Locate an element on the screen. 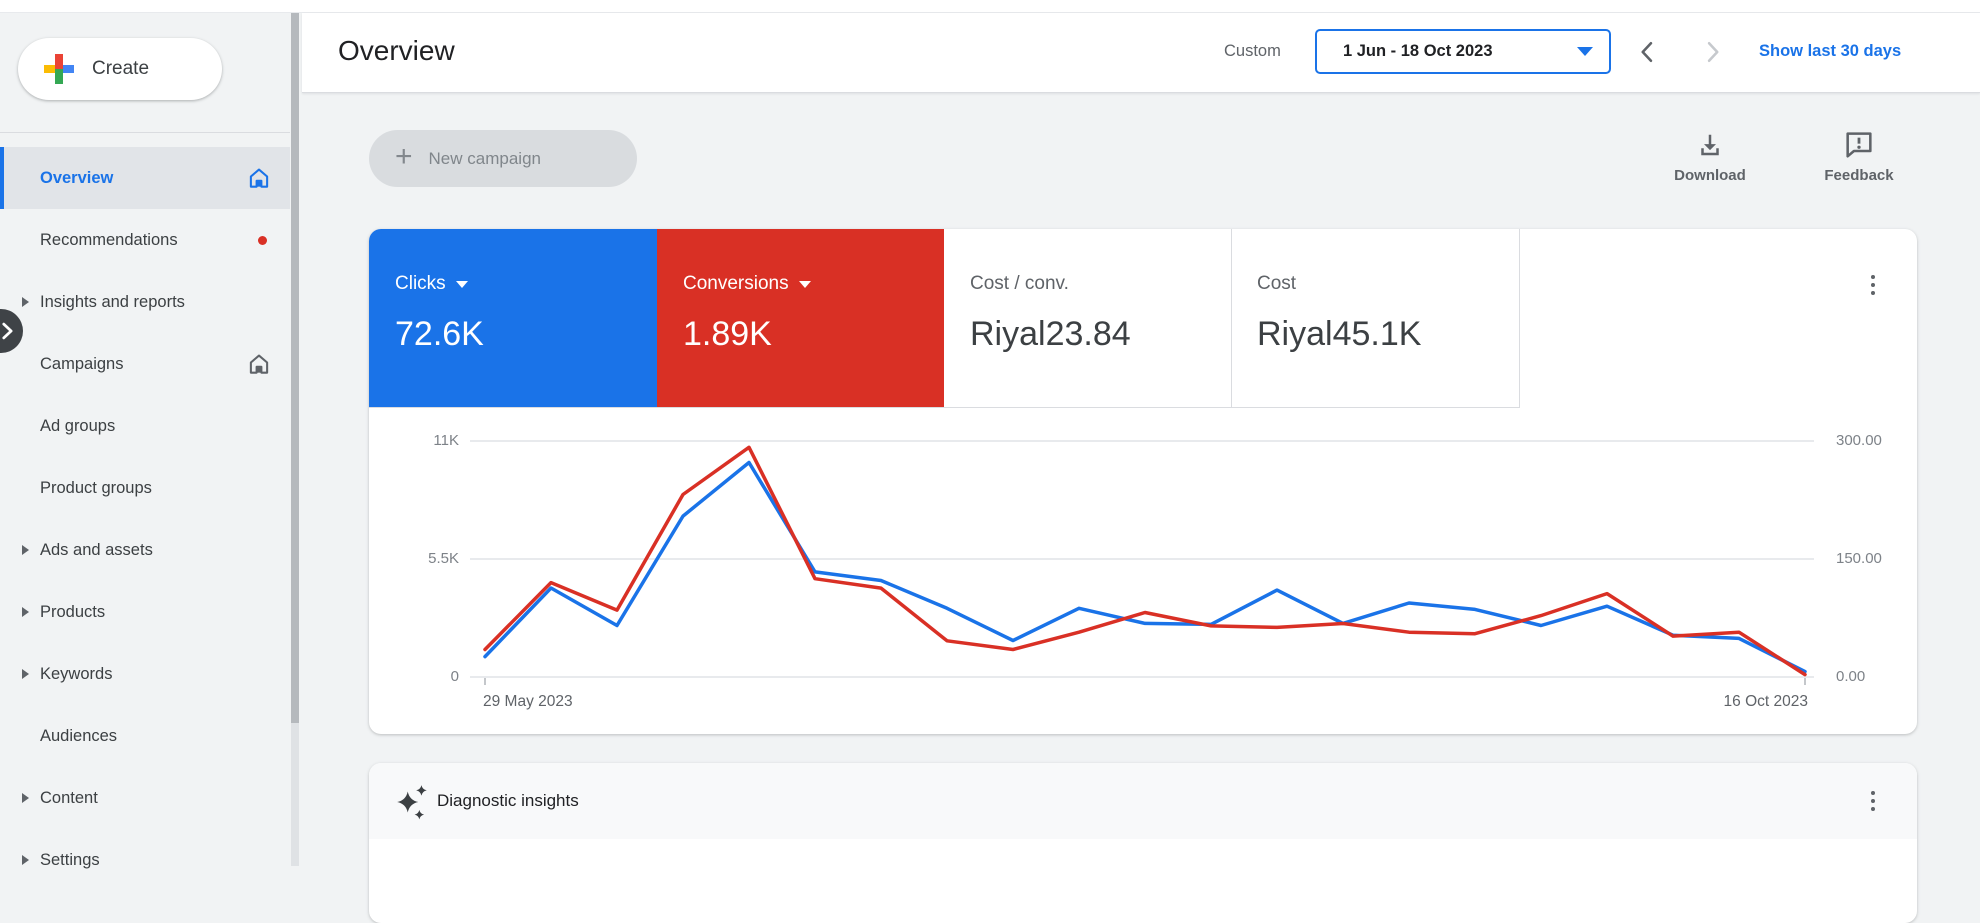 This screenshot has width=1980, height=923. right-axis-label: 300.00 is located at coordinates (1859, 440).